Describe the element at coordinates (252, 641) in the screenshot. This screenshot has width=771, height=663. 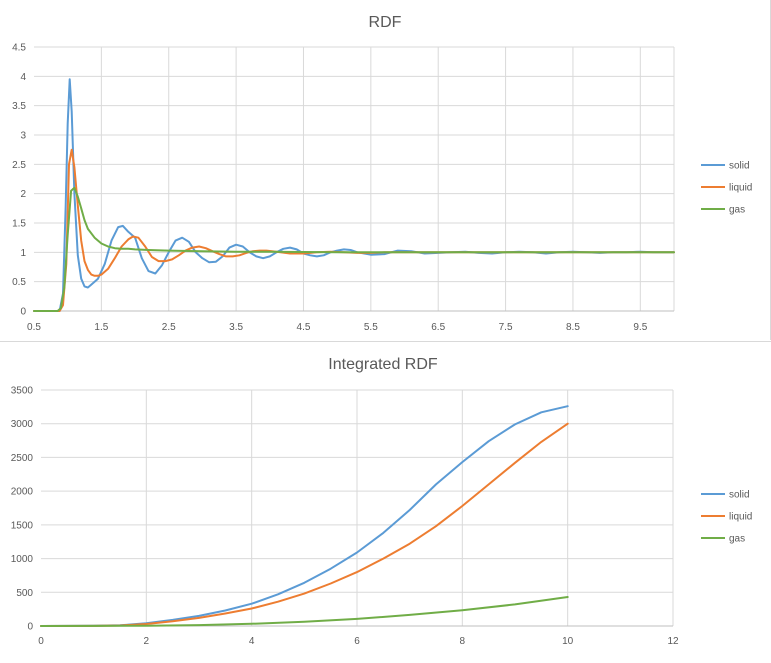
I see `x-tick-label: 4` at that location.